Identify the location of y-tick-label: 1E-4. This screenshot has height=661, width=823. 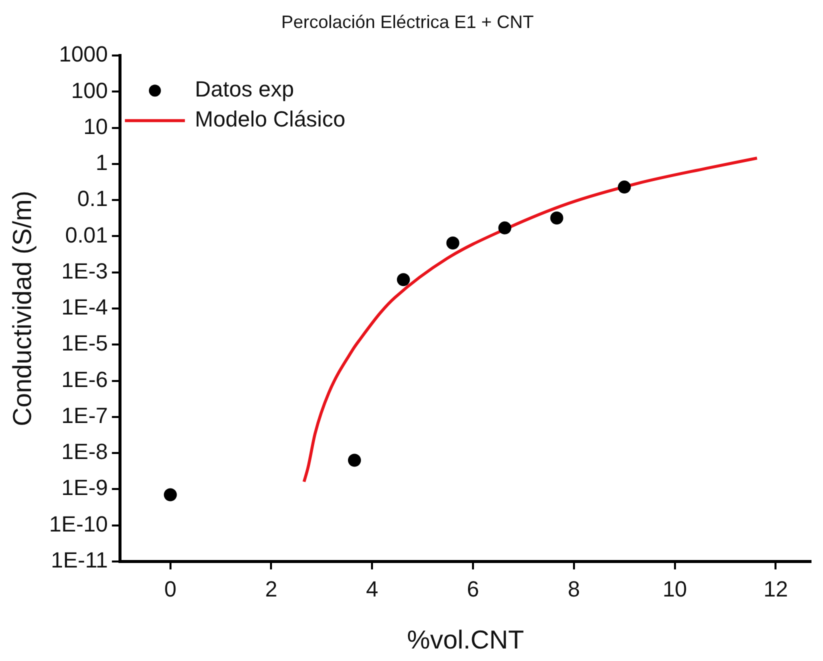
(84, 307).